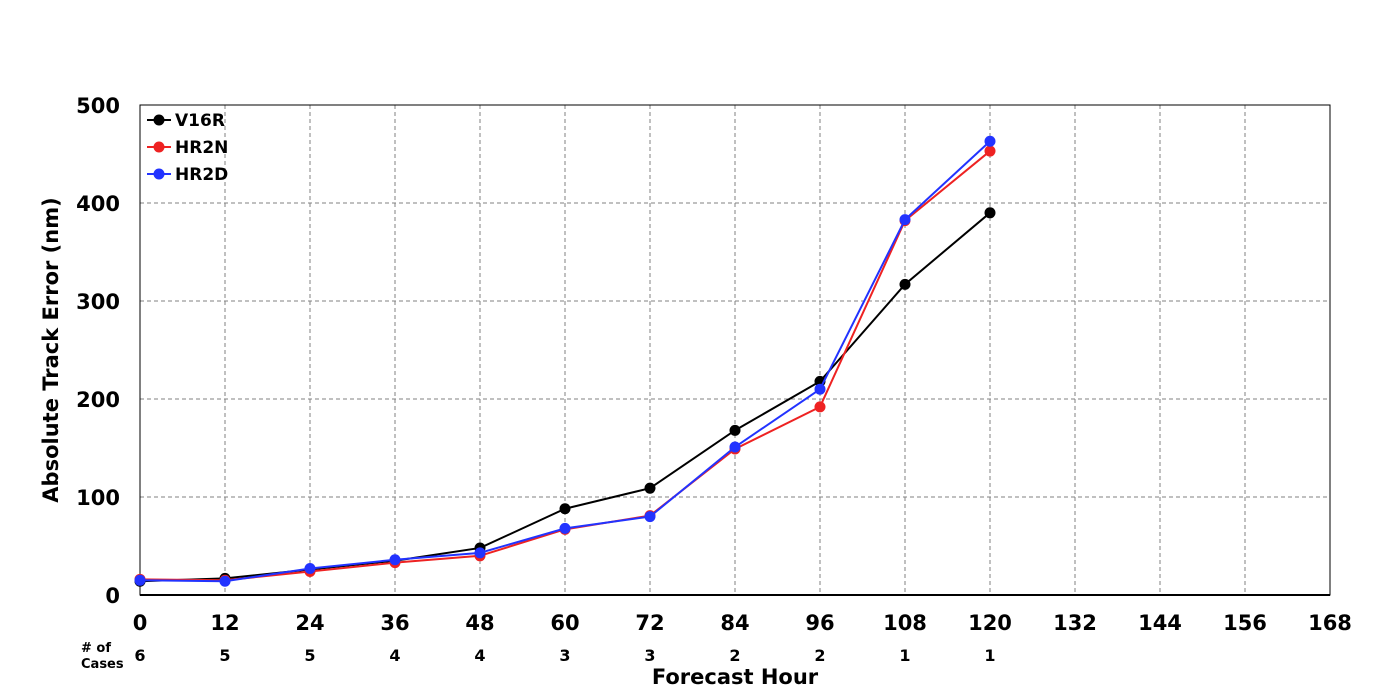  What do you see at coordinates (1330, 623) in the screenshot?
I see `x-tick-label: 168` at bounding box center [1330, 623].